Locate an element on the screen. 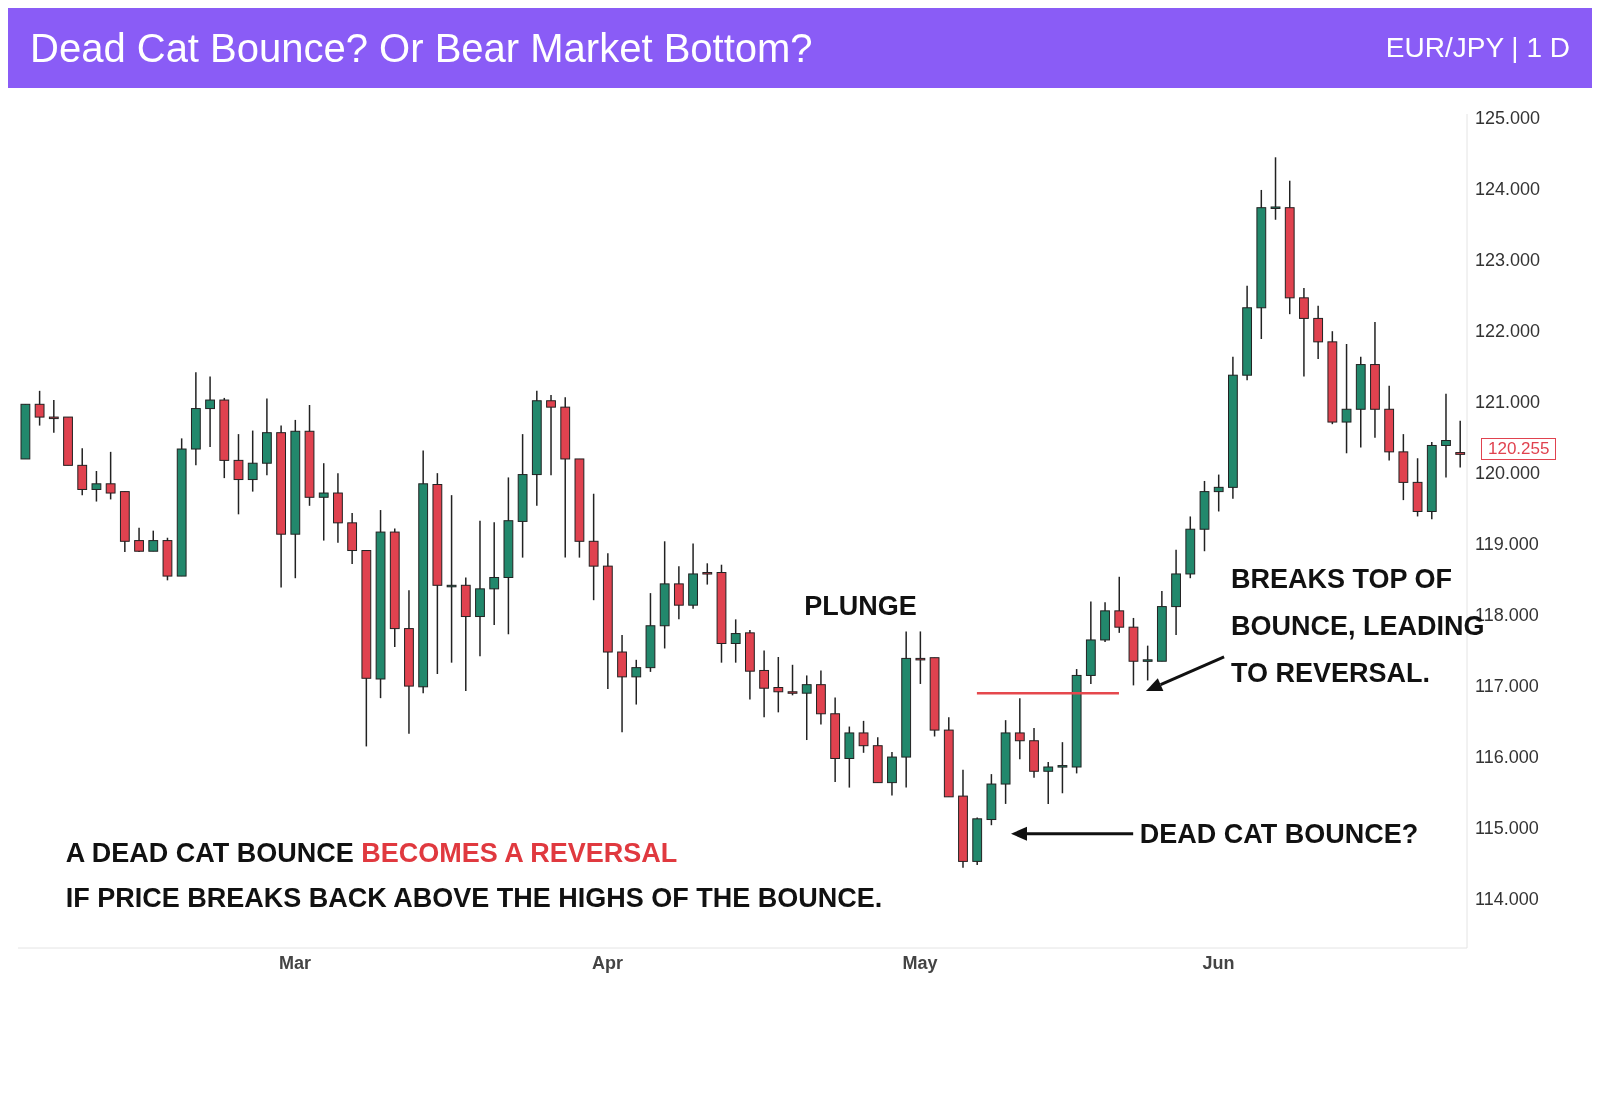 The width and height of the screenshot is (1600, 1095). y-tick-label: 124.000 is located at coordinates (1508, 188).